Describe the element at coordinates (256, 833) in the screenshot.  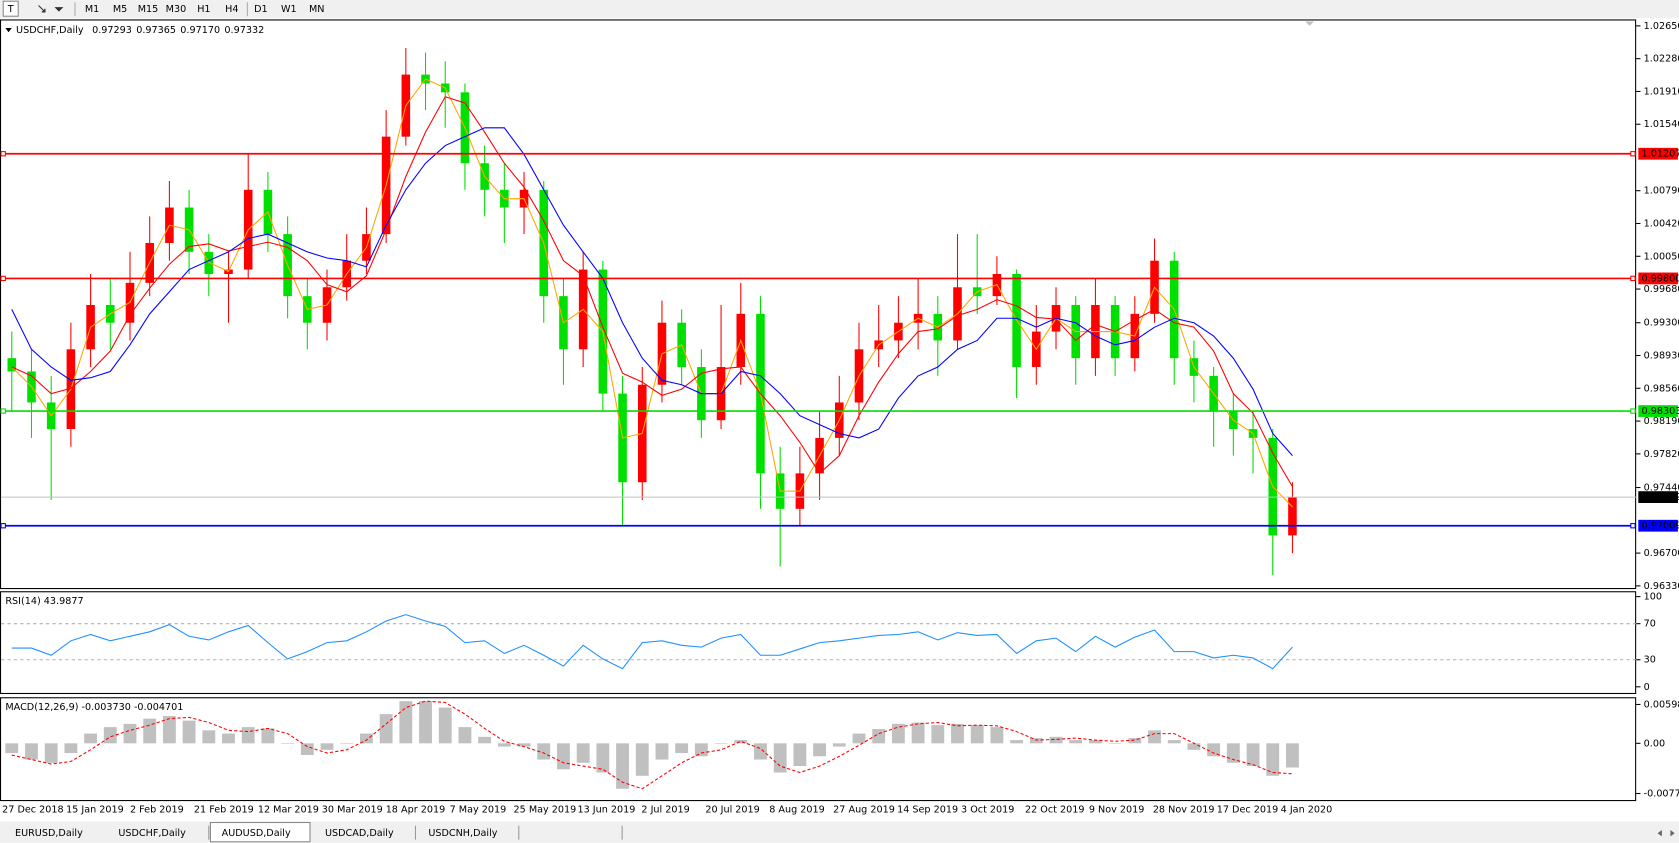
I see `symbol-tab: AUDUSD,Daily` at that location.